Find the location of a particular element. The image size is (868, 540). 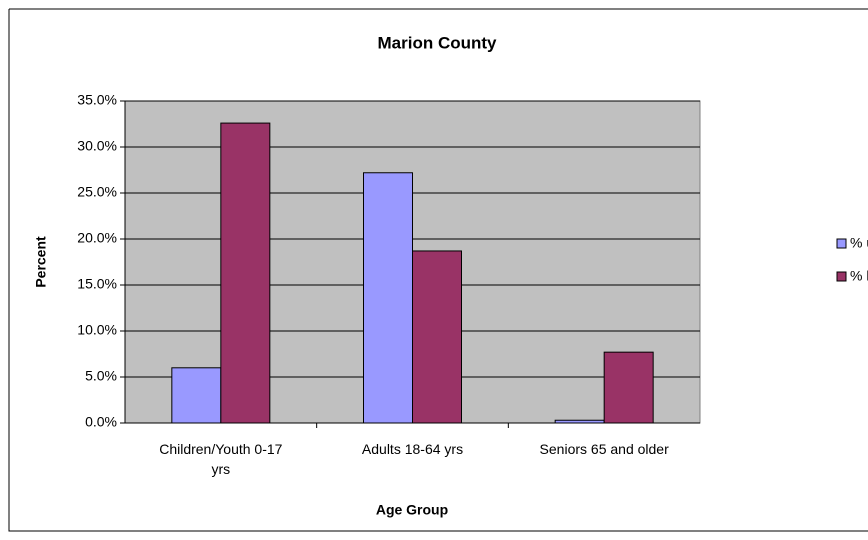

x-tick-label: Children/Youth 0-17 yrs is located at coordinates (221, 459).